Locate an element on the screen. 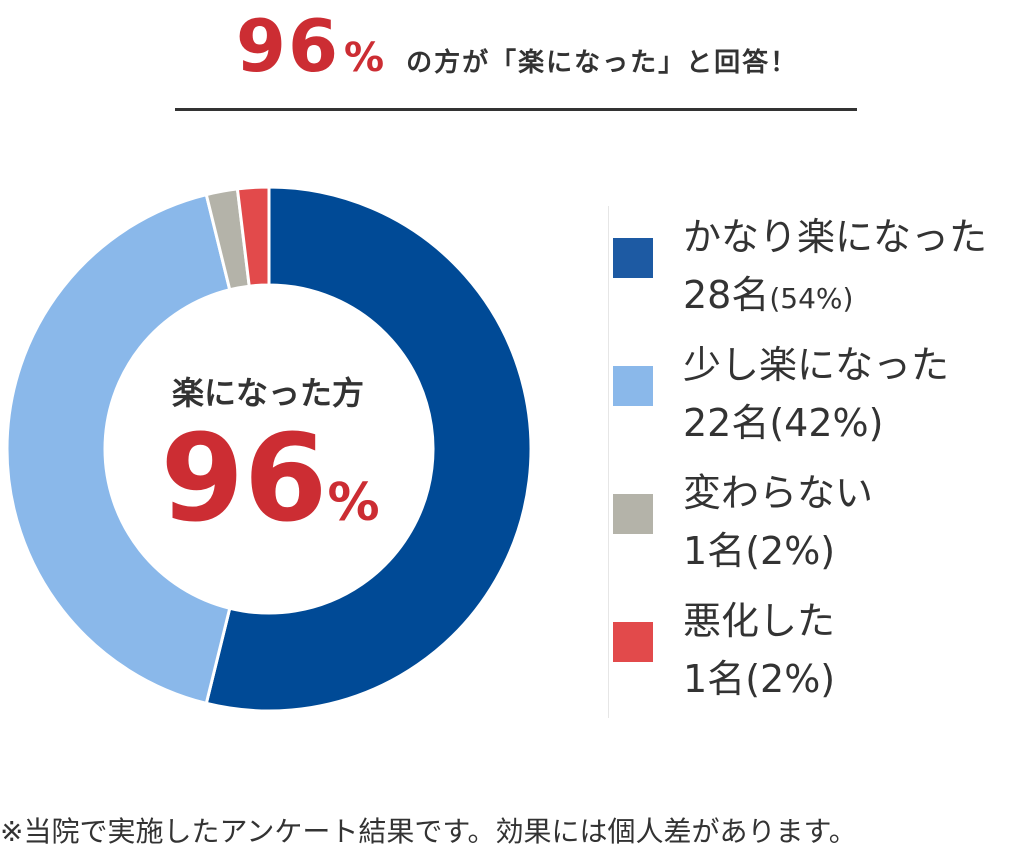  headline-number: 96 is located at coordinates (288, 46).